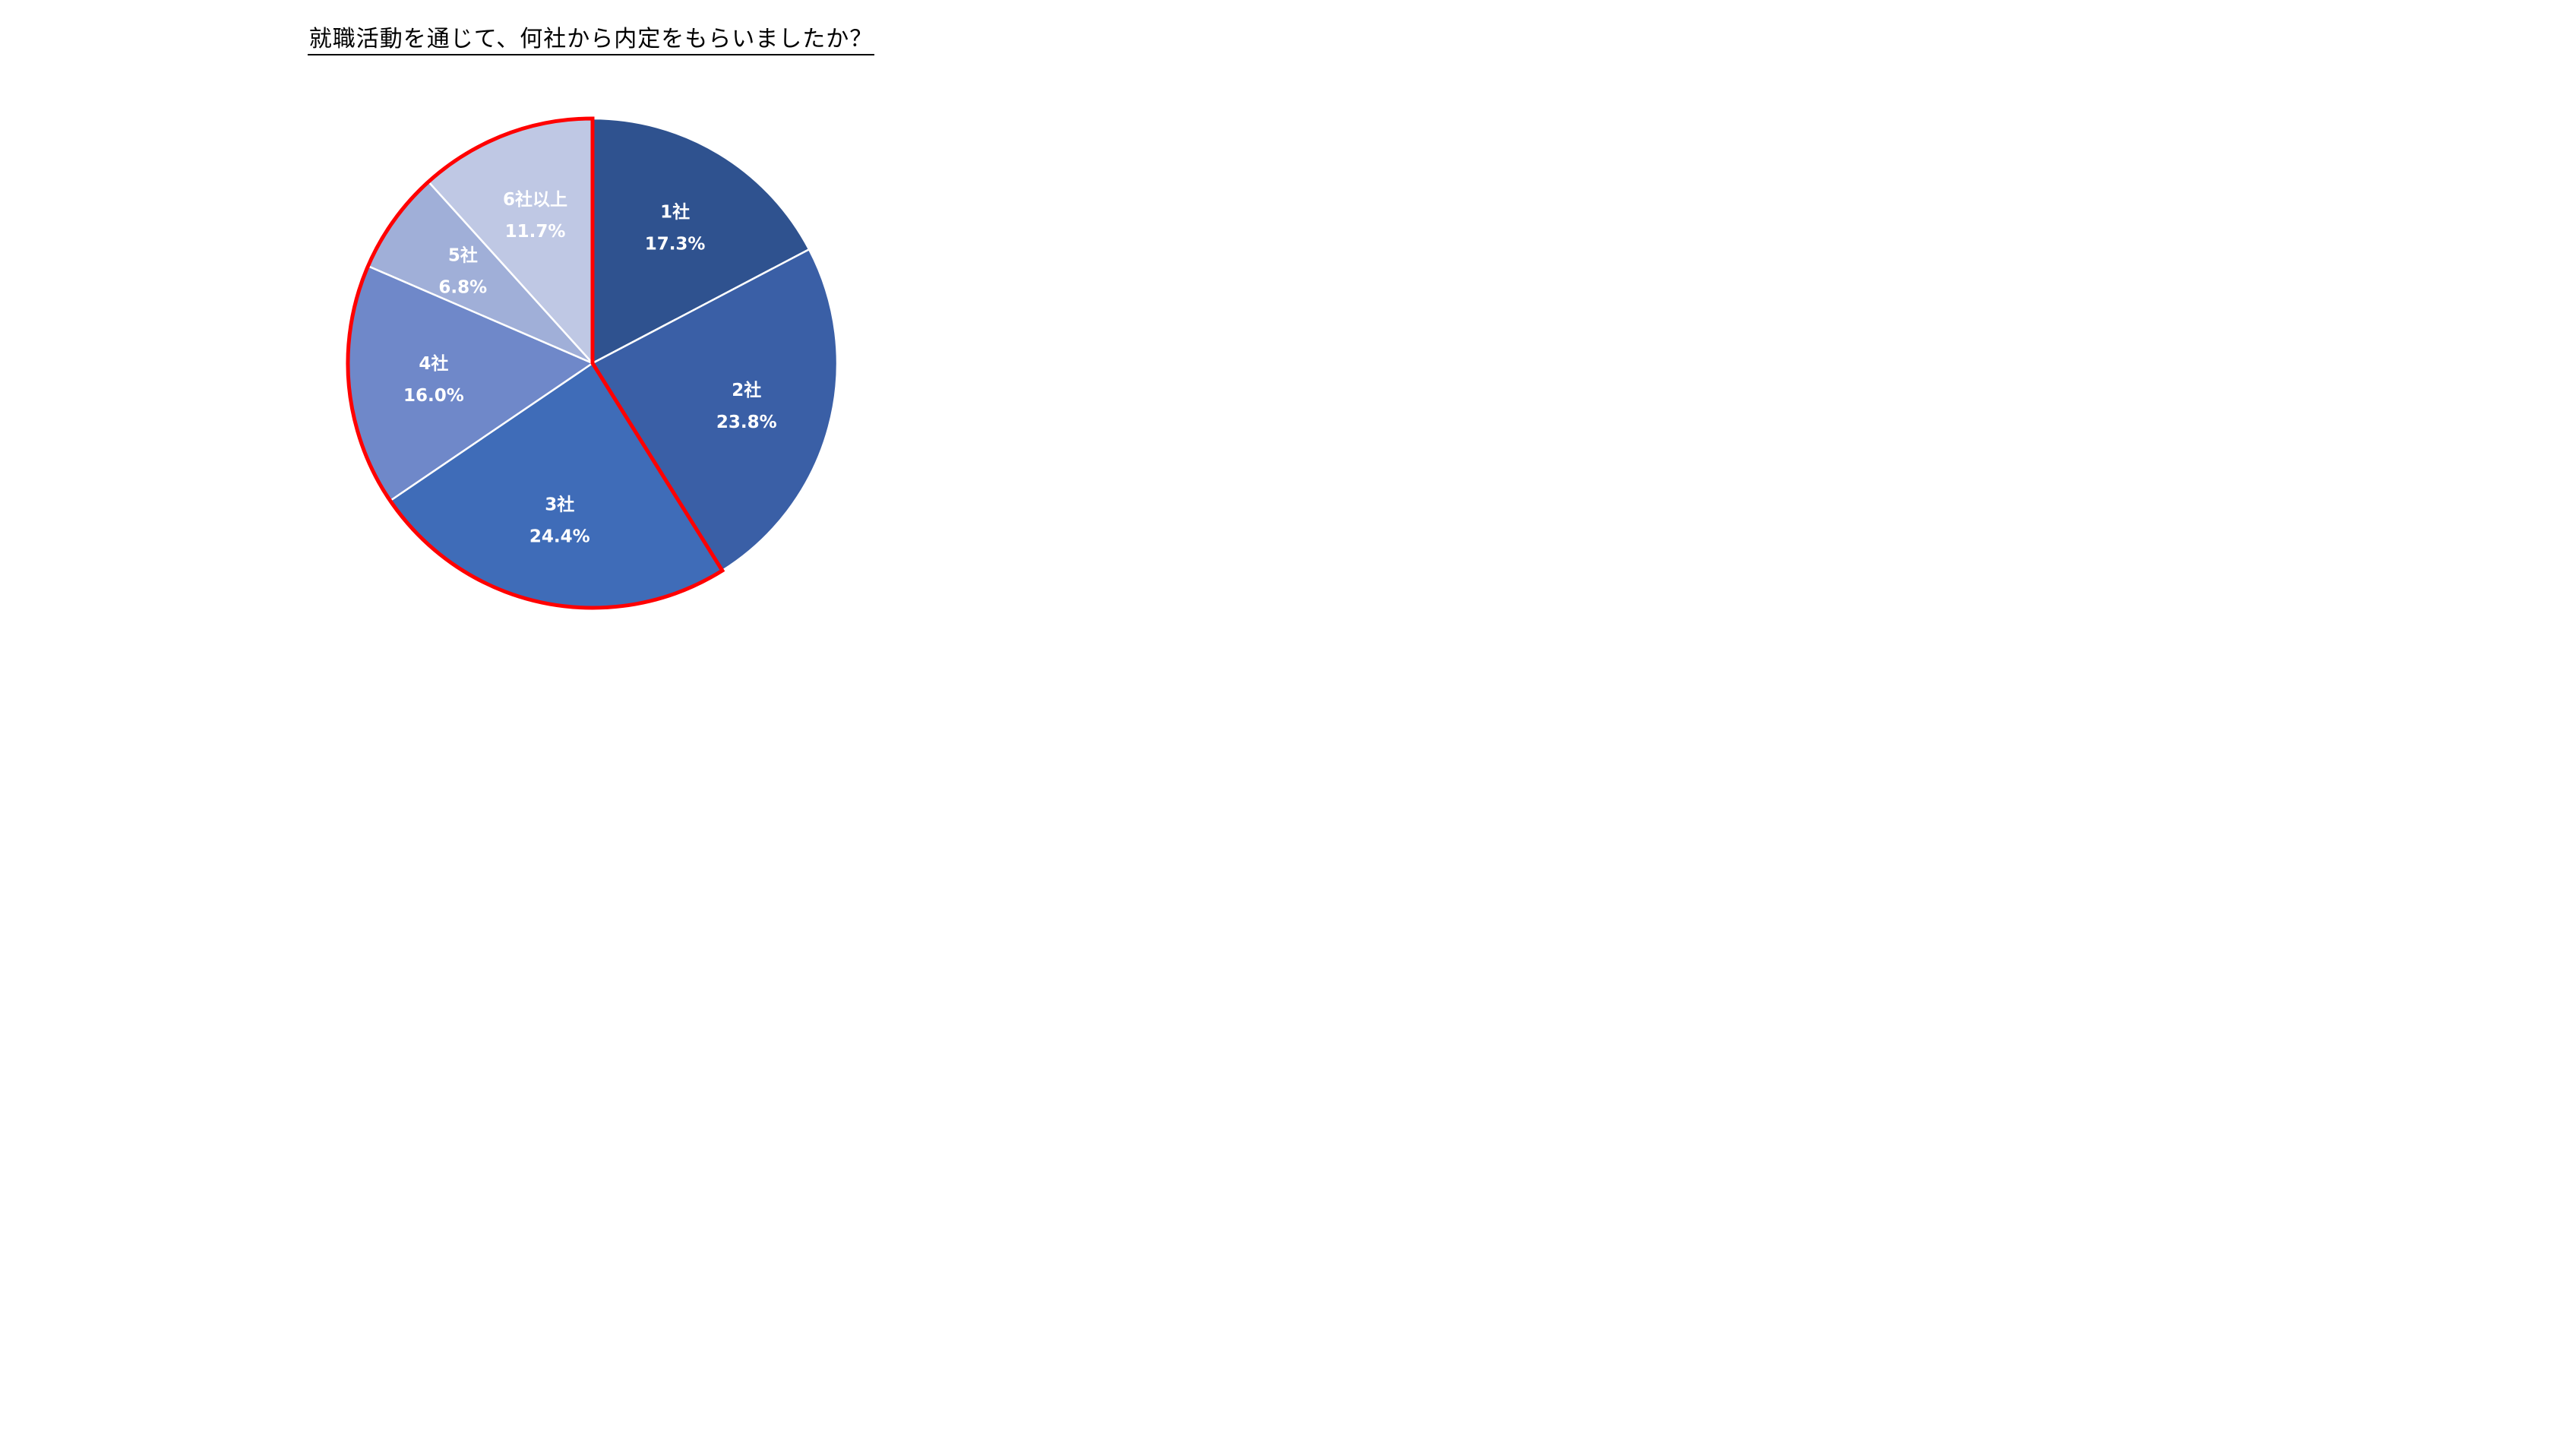  I want to click on slice-category-label: 6社以上, so click(535, 200).